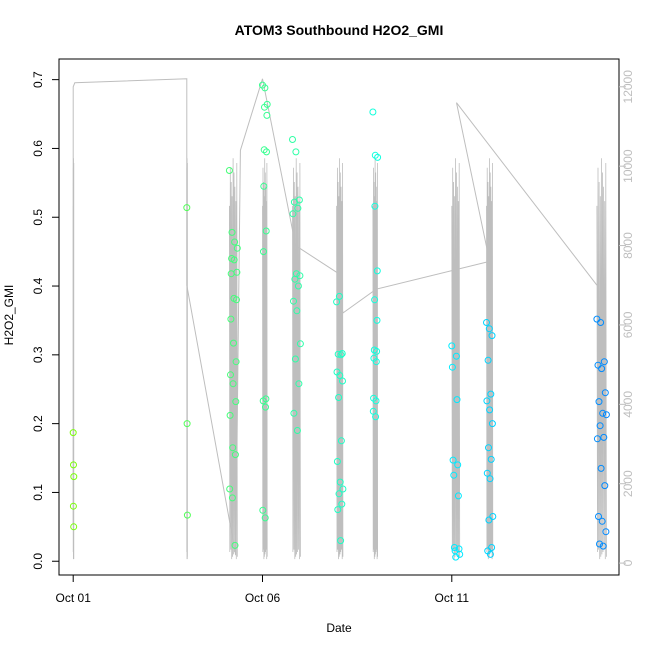 The height and width of the screenshot is (655, 650). Describe the element at coordinates (628, 245) in the screenshot. I see `y2-tick-label: 8000` at that location.